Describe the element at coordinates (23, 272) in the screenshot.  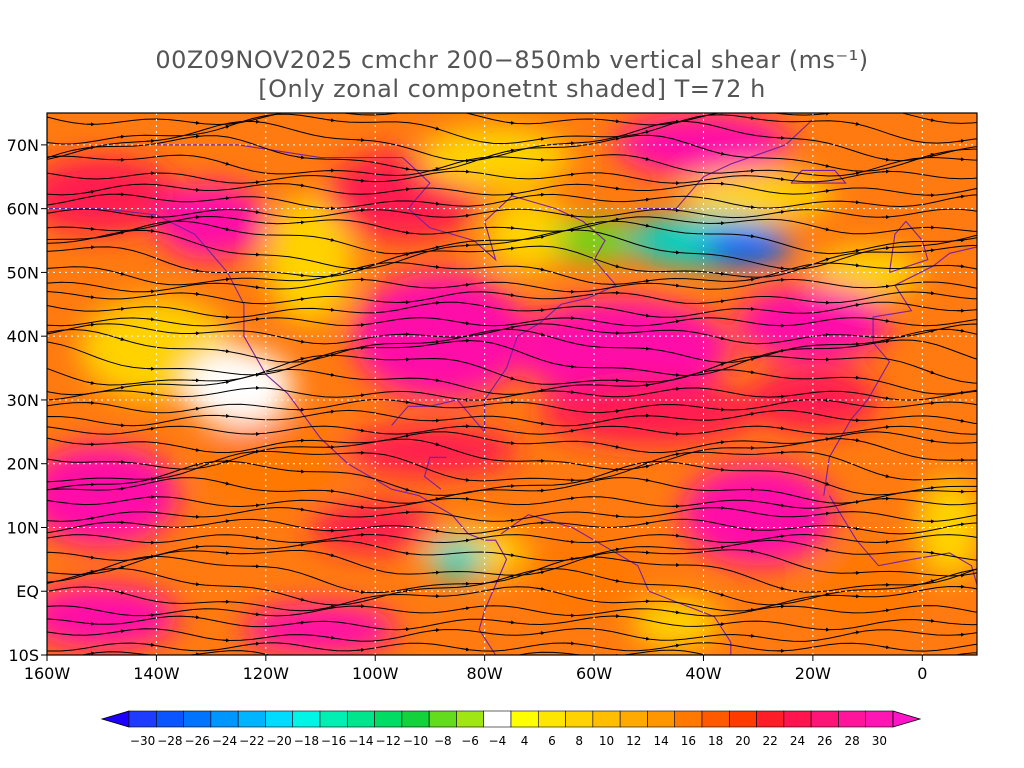
I see `lat-tick-label: 50N` at that location.